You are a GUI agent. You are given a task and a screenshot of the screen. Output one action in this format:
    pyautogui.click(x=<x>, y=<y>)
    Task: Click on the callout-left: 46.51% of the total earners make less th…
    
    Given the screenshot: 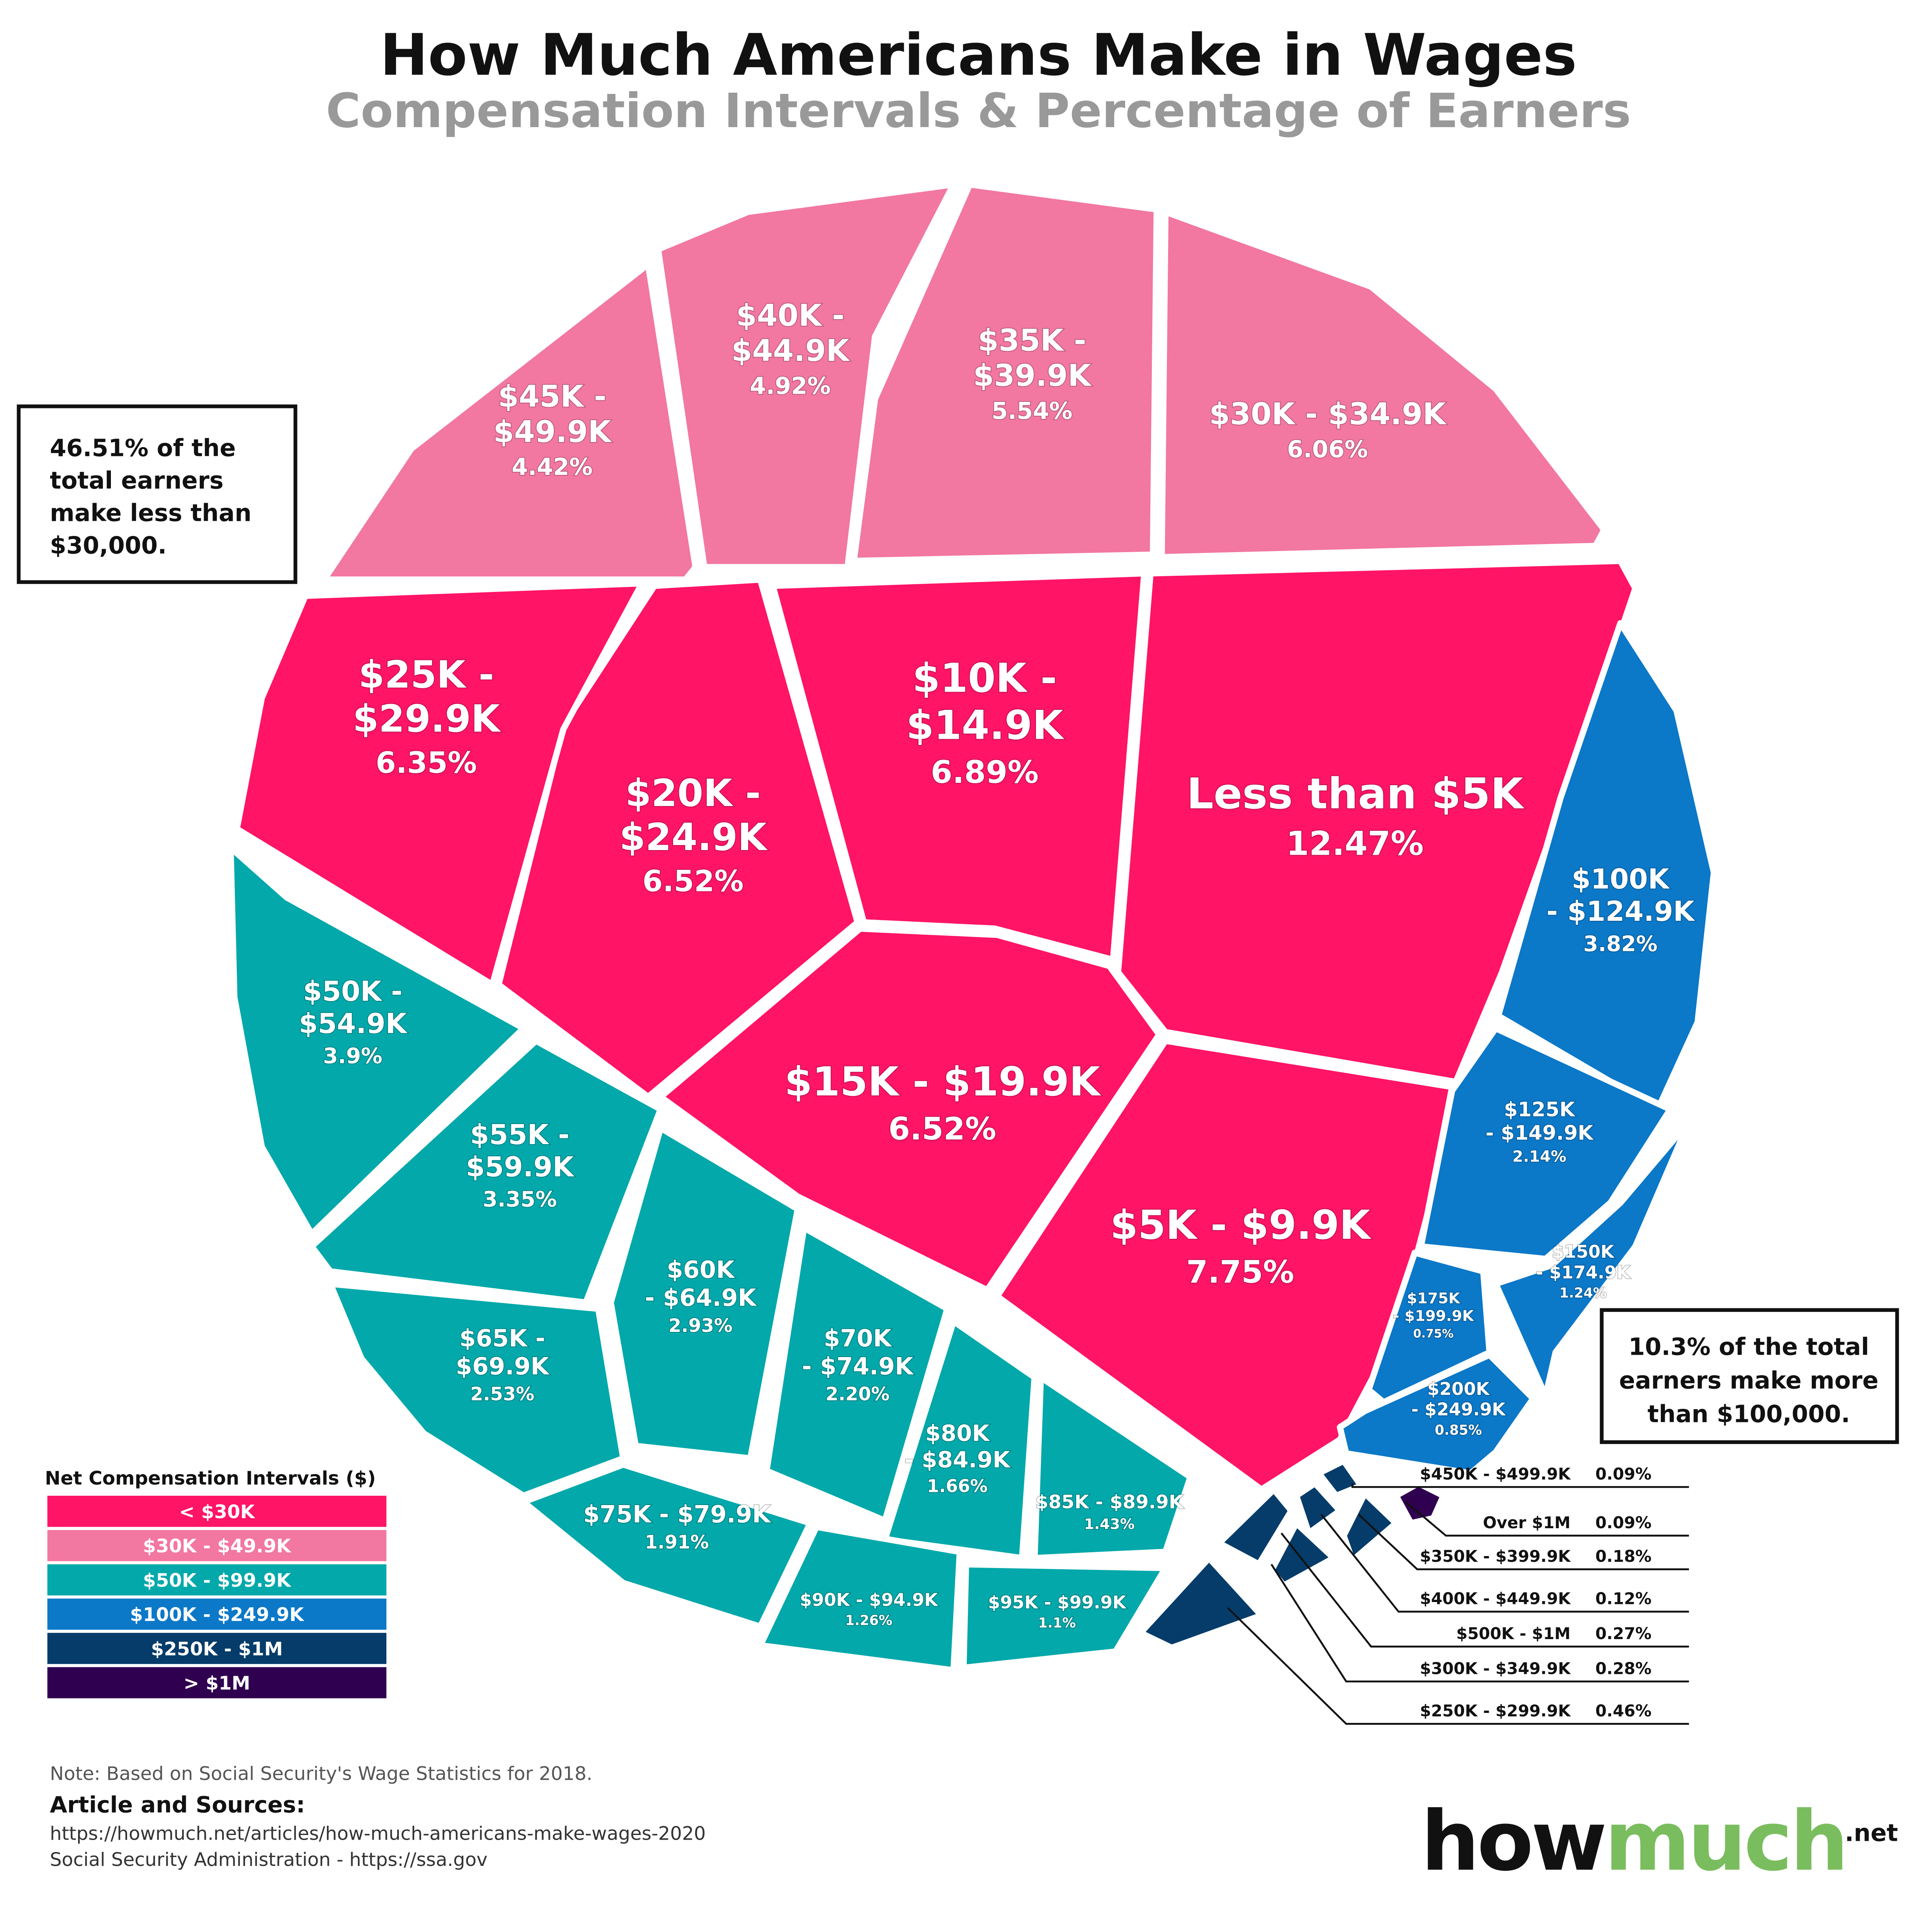 What is the action you would take?
    pyautogui.click(x=158, y=494)
    